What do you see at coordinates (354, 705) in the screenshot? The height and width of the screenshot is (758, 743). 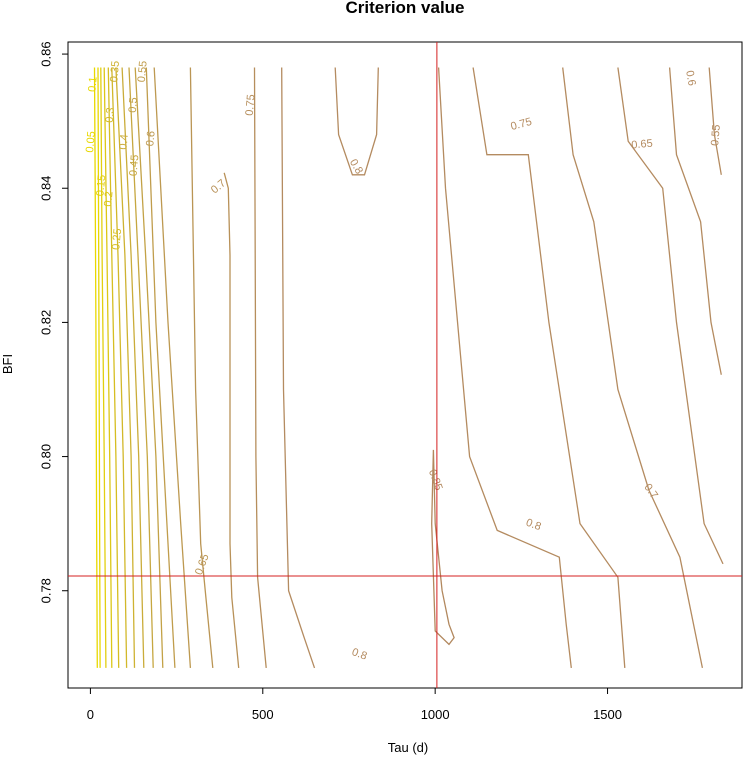 I see `x-axis: 0 500 1000 1500` at bounding box center [354, 705].